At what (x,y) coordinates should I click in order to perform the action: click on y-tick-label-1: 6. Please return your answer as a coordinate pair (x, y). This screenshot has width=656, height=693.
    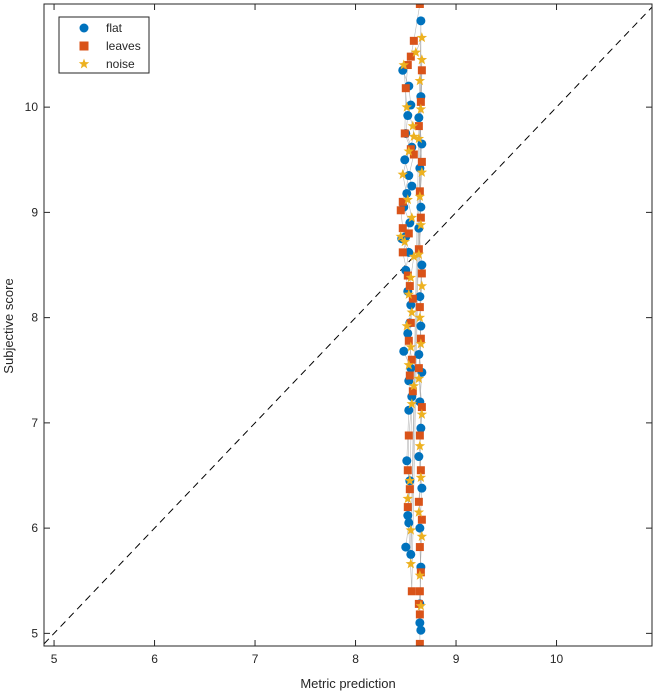
    Looking at the image, I should click on (34, 528).